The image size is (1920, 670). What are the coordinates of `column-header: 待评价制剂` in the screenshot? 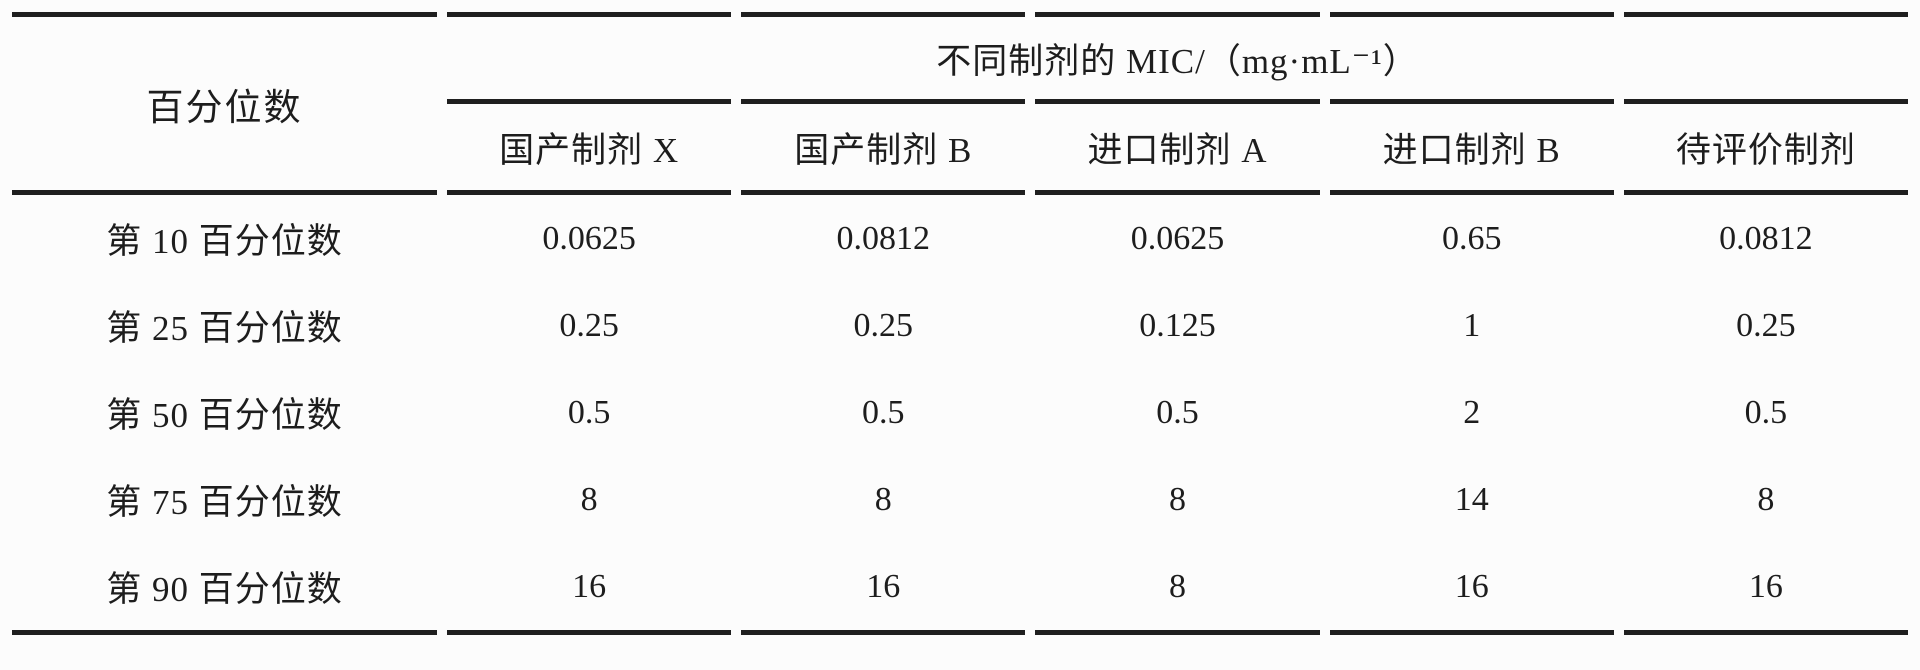 It's located at (1765, 150).